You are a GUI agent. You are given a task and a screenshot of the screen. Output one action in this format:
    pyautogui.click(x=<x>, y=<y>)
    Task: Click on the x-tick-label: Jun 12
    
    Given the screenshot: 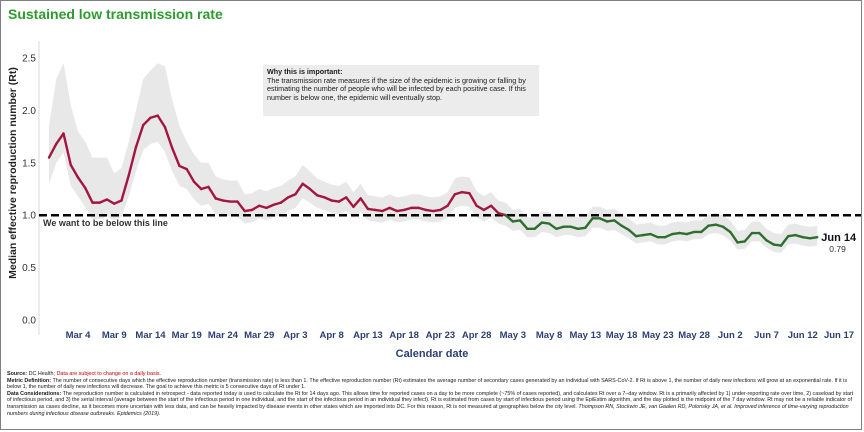 What is the action you would take?
    pyautogui.click(x=803, y=335)
    